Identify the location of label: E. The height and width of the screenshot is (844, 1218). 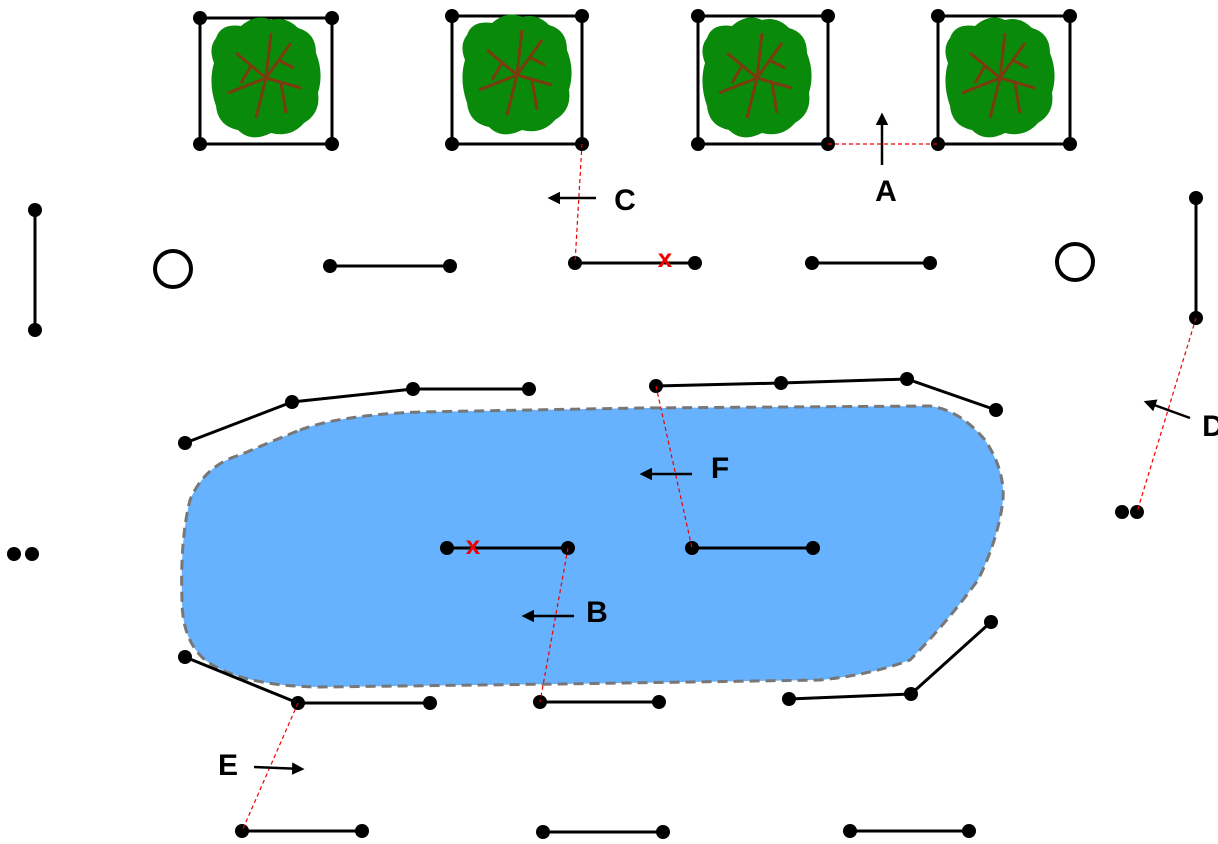
(228, 765).